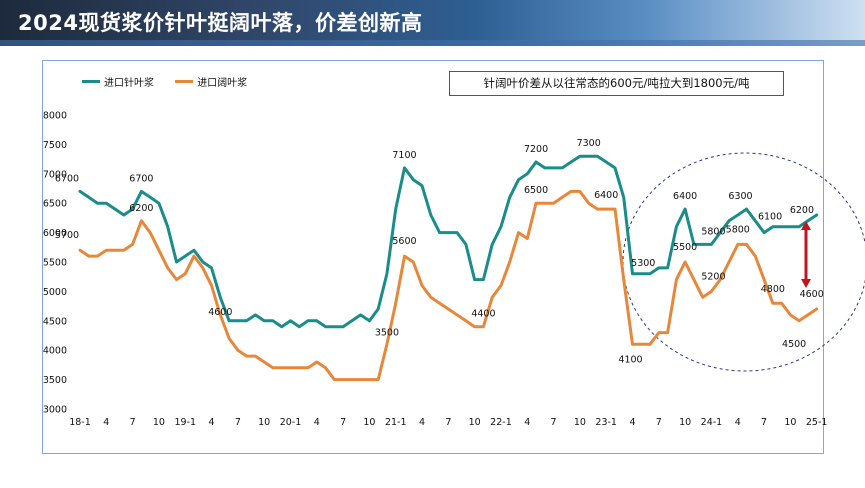 This screenshot has height=488, width=865. I want to click on legend-item-hardwood: 进口阔叶浆, so click(211, 81).